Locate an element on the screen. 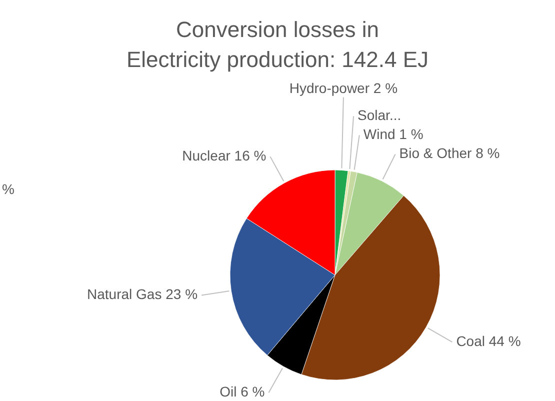 The image size is (555, 401). chart-title: Conversion losses in Electricity production: 142.4 EJ is located at coordinates (277, 44).